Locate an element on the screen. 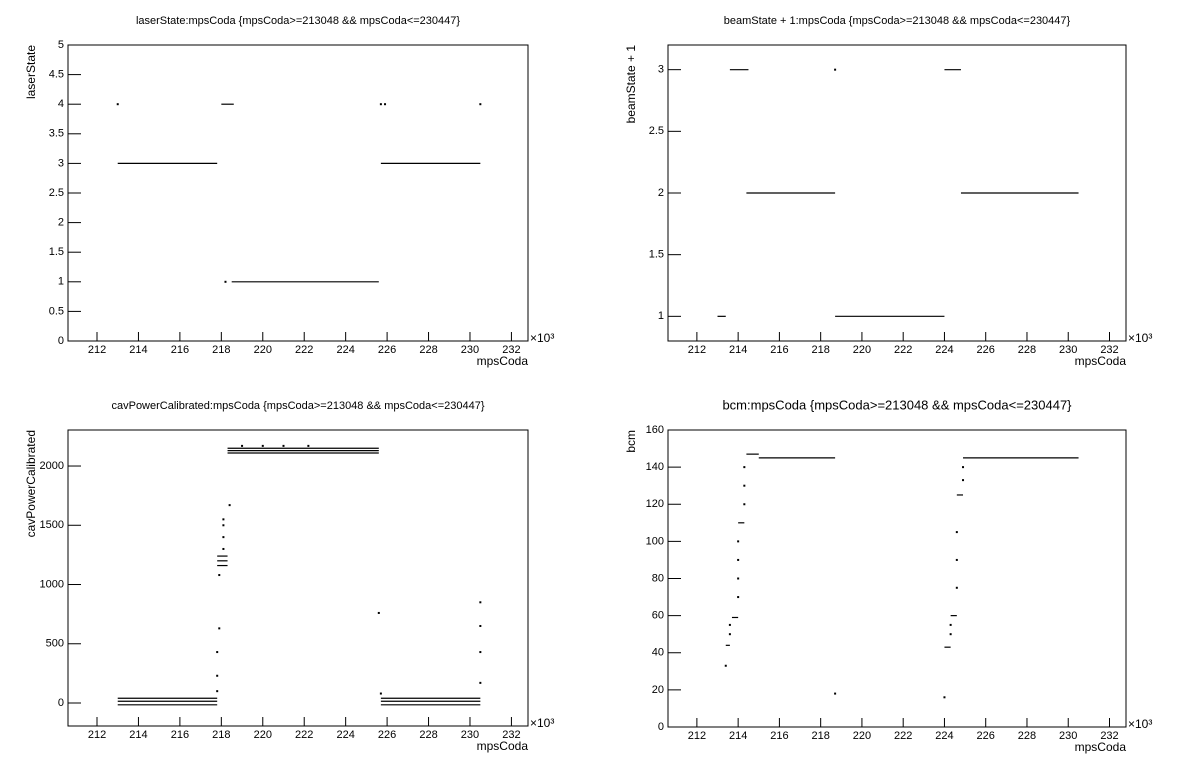  y-tick-label: 140 is located at coordinates (655, 467).